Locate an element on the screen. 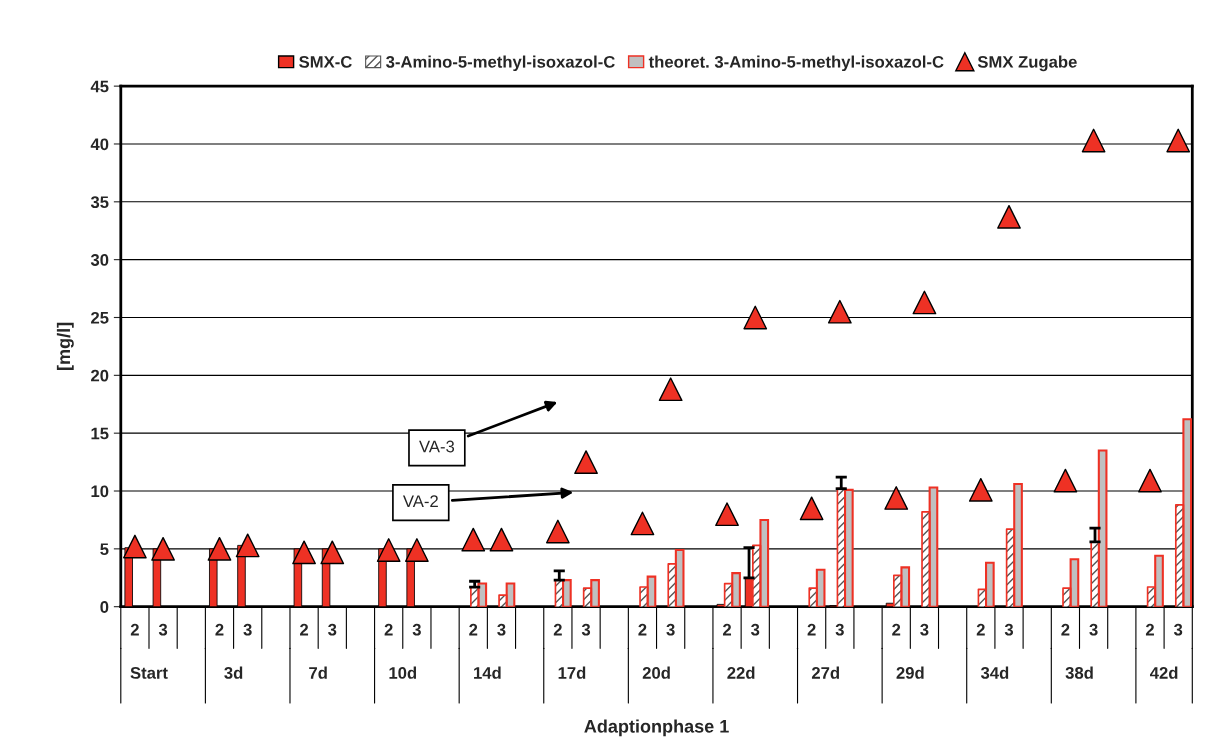 This screenshot has height=749, width=1208. y-axis-title: [mg/l] is located at coordinates (65, 346).